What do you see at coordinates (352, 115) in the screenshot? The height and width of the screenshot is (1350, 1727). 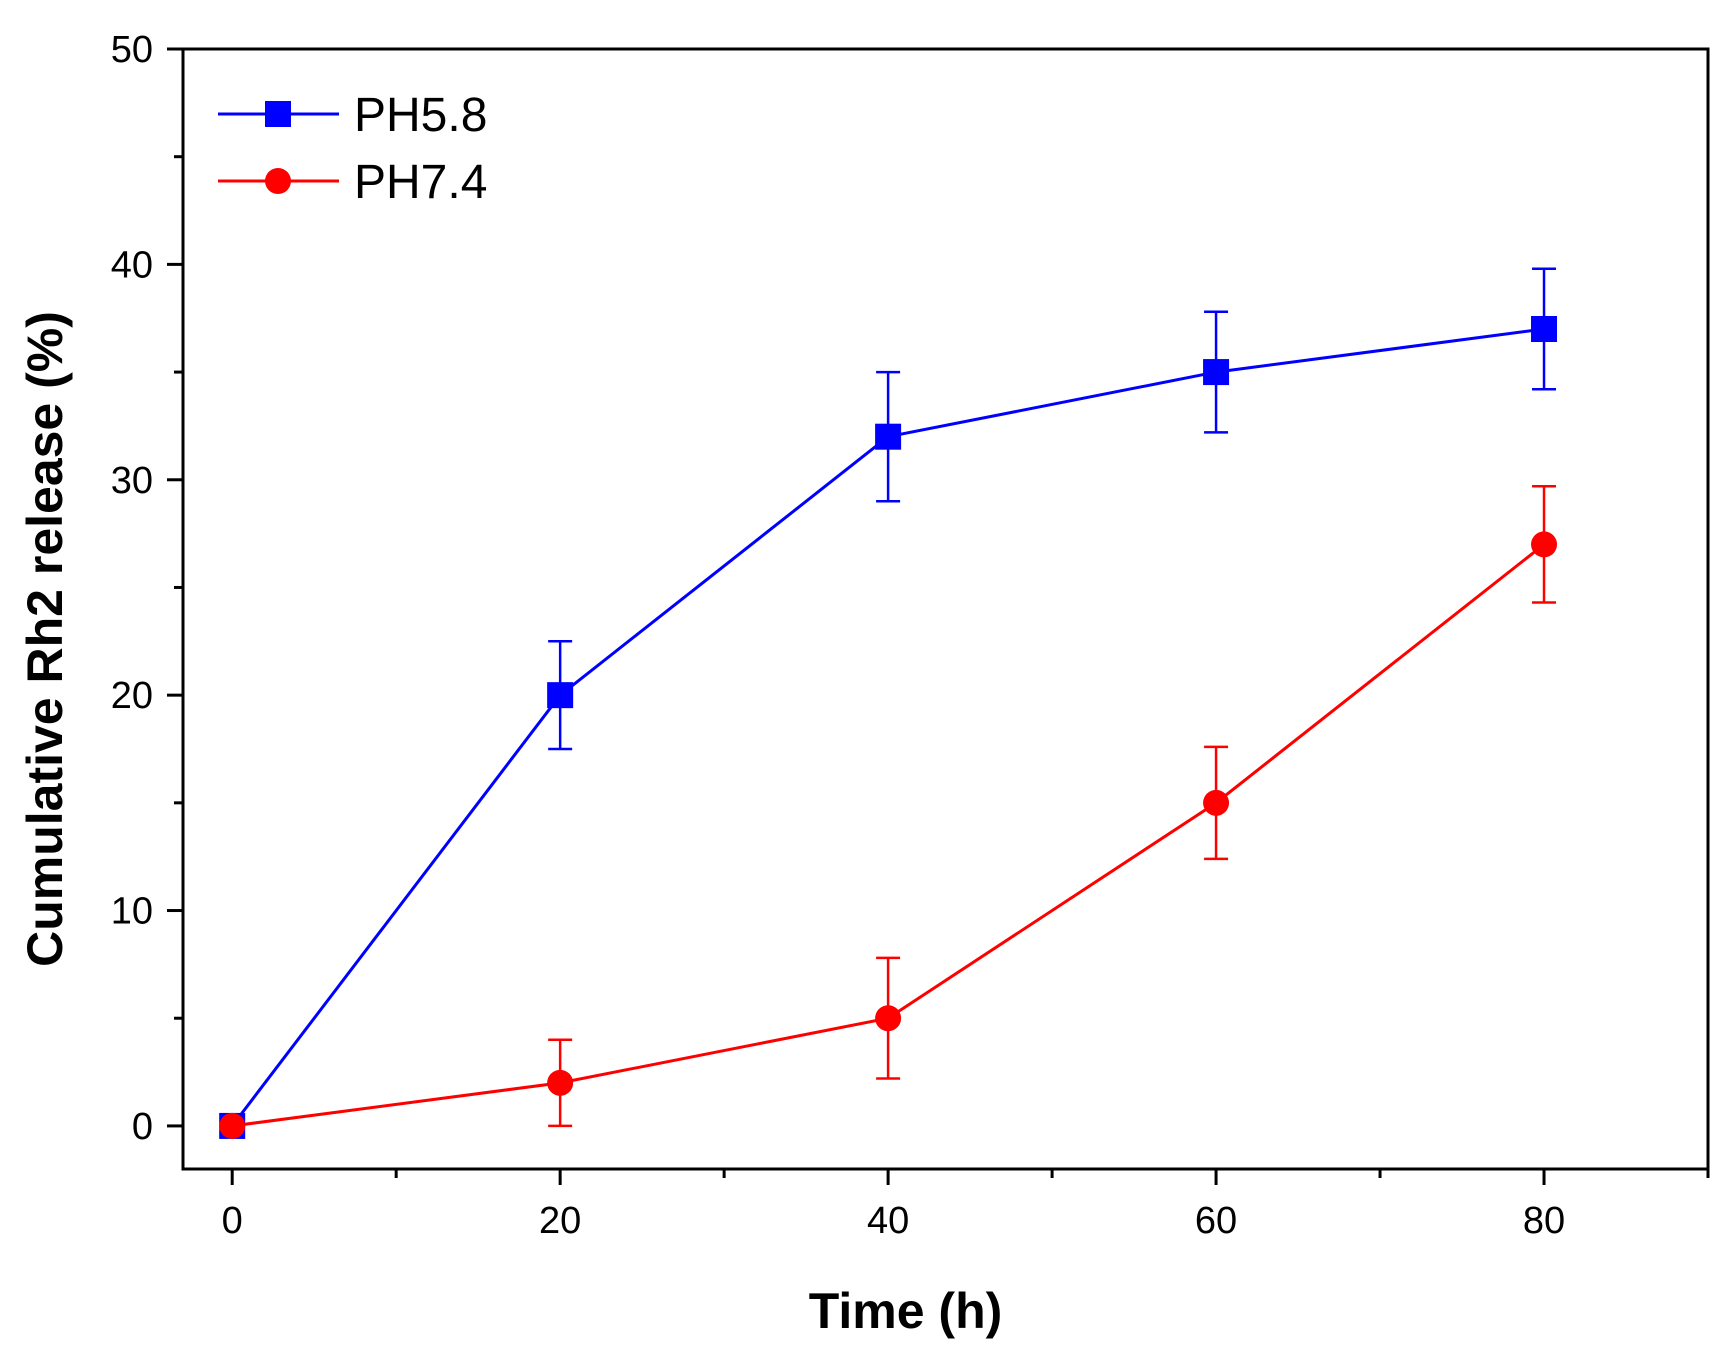 I see `legend-item-PH5.8: PH5.8` at bounding box center [352, 115].